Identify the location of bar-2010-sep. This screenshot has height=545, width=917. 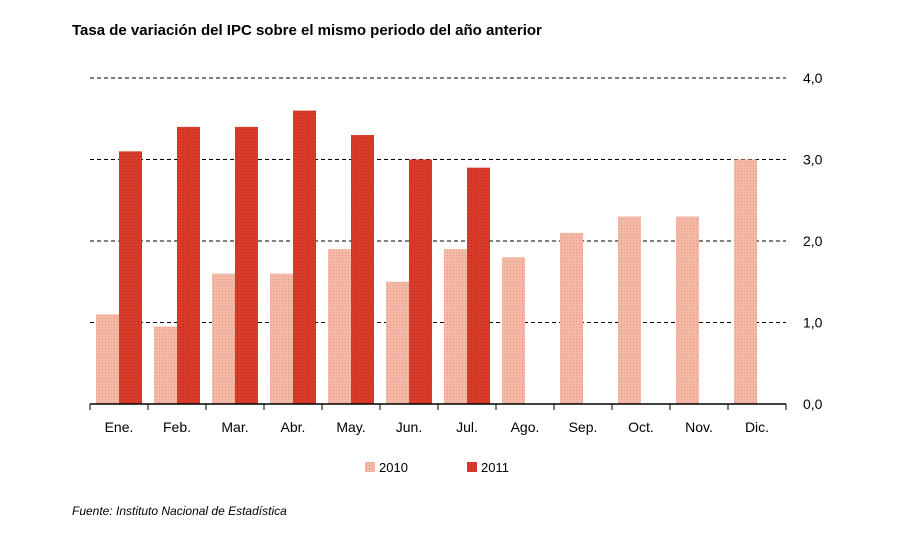
(571, 318).